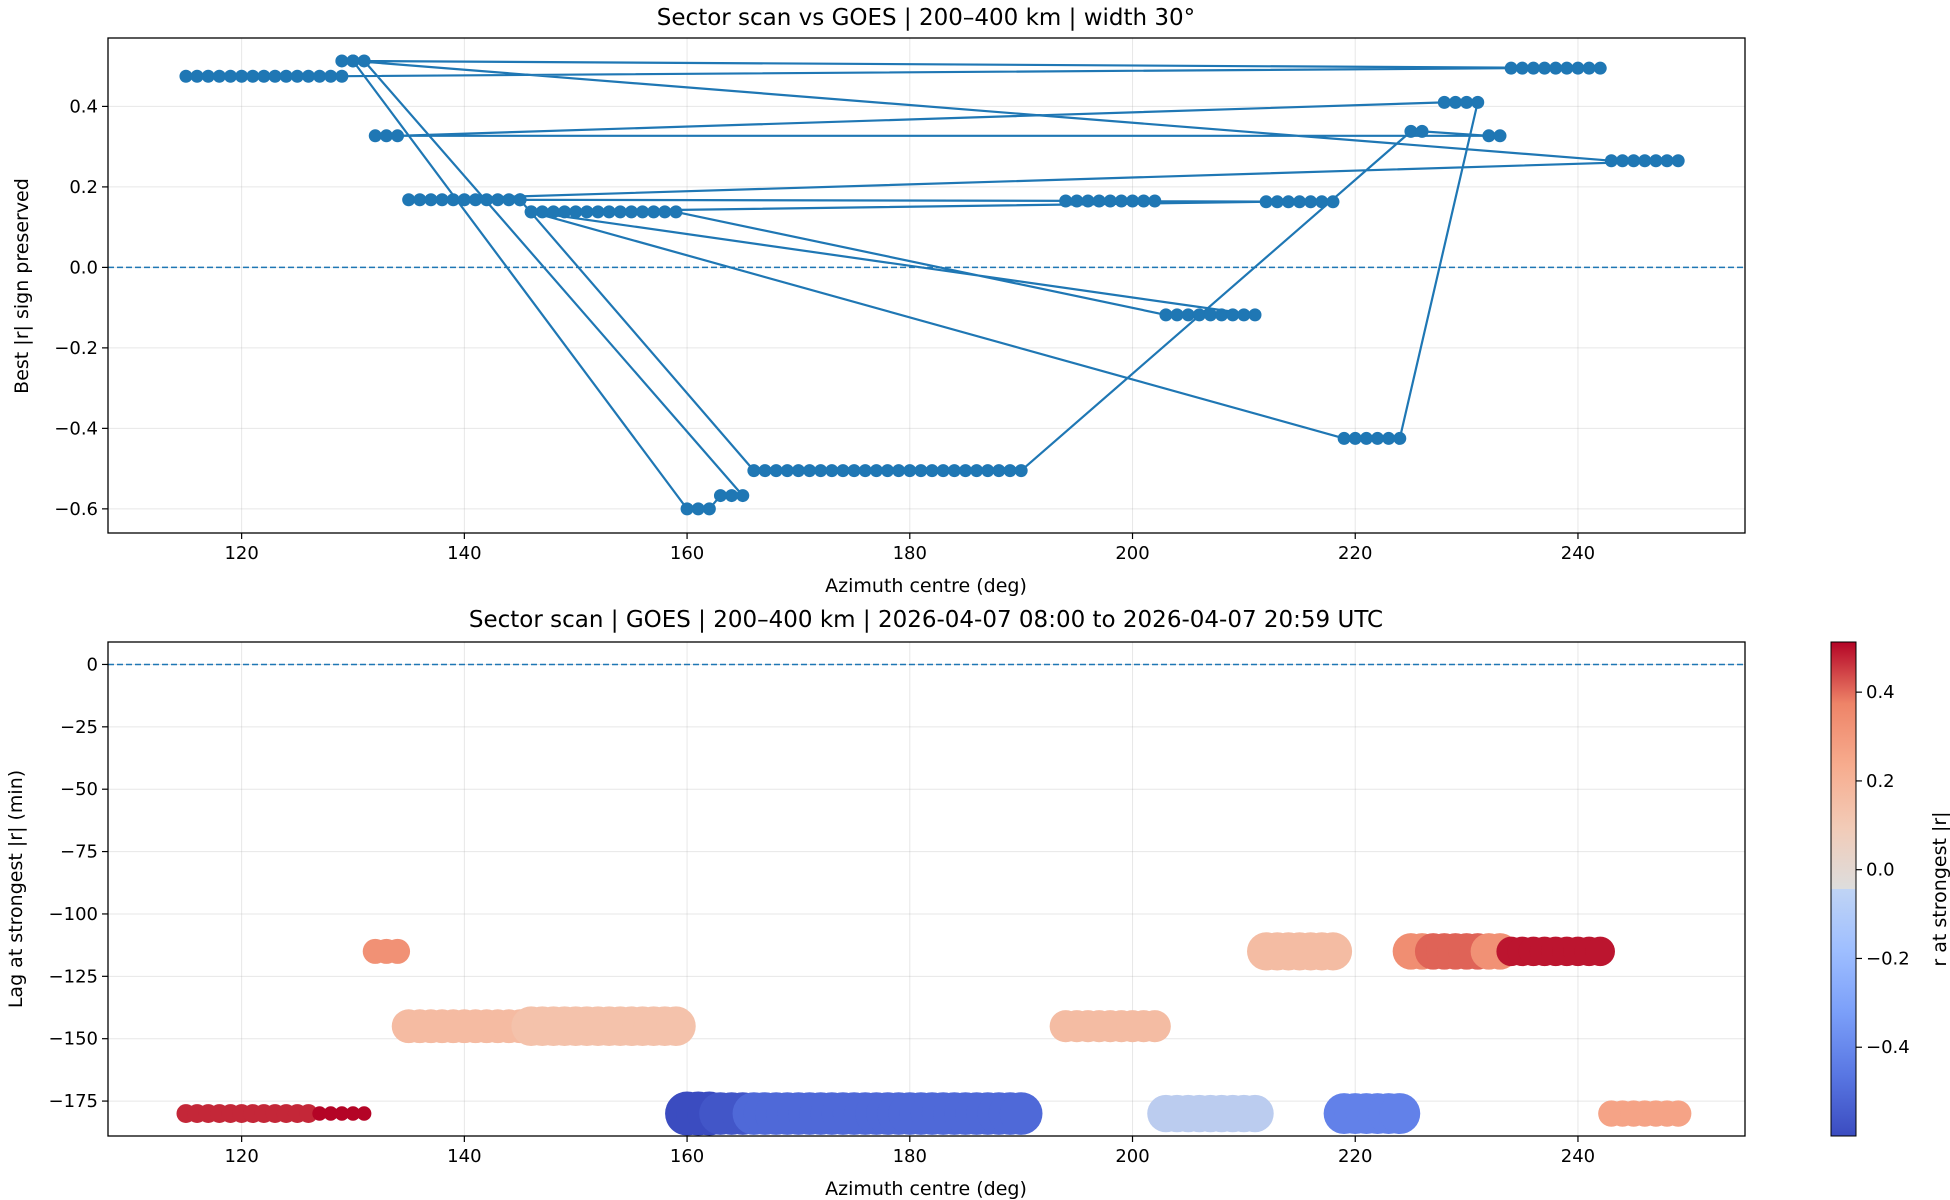 The height and width of the screenshot is (1200, 1950). Describe the element at coordinates (687, 1156) in the screenshot. I see `bottom-x-tick-label: 160` at that location.